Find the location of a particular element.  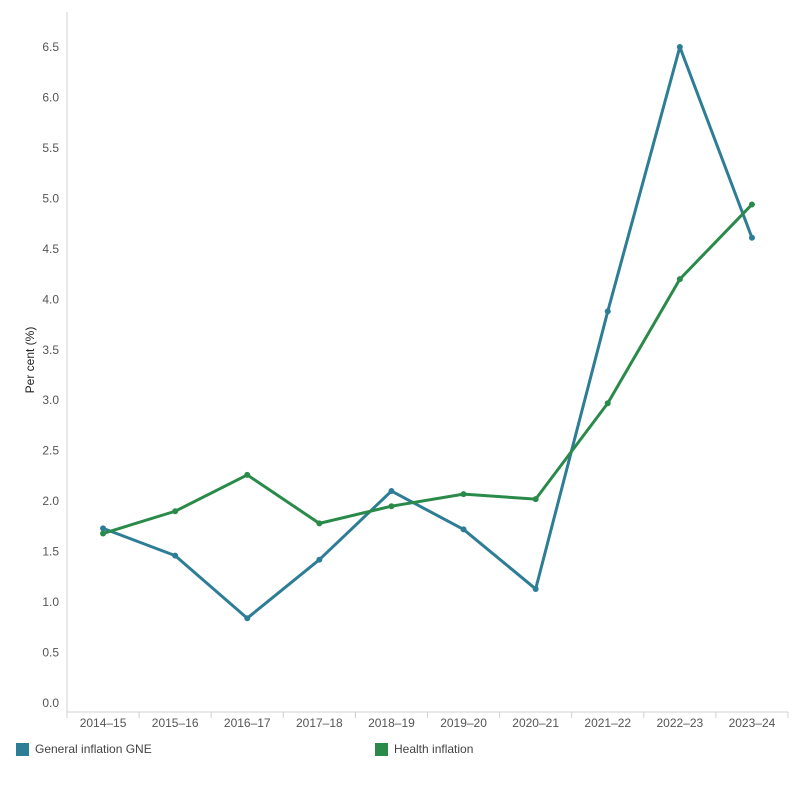

y-axis-title: Per cent (%) is located at coordinates (30, 360).